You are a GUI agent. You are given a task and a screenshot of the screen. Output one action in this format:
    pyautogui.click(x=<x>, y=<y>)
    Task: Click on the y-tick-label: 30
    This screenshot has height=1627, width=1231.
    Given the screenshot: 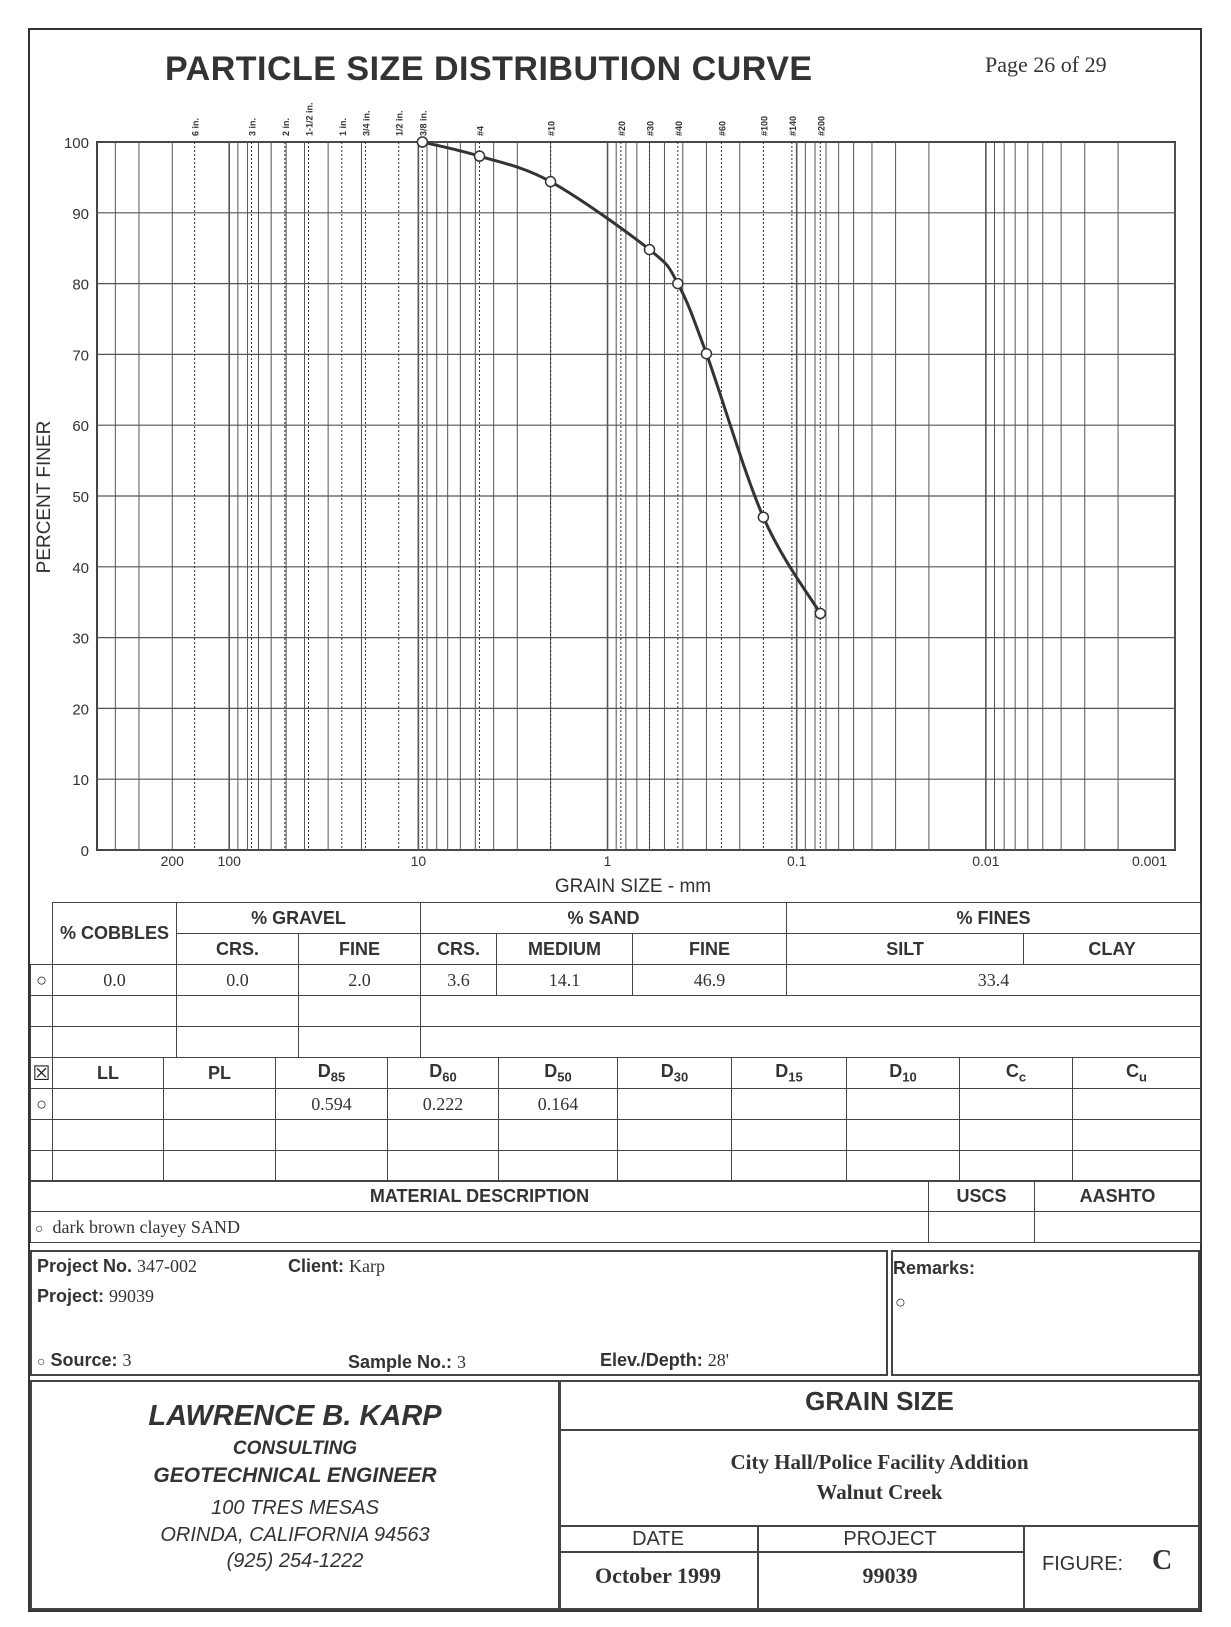 What is the action you would take?
    pyautogui.click(x=80, y=639)
    